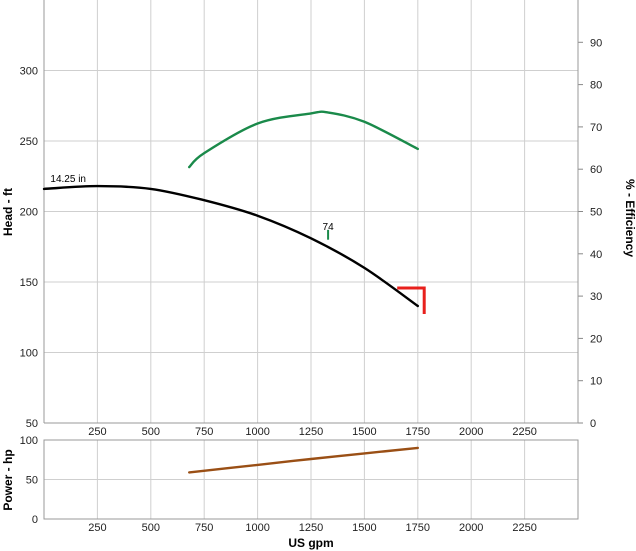 This screenshot has width=636, height=551. I want to click on head-x-tick-label: 500, so click(151, 432).